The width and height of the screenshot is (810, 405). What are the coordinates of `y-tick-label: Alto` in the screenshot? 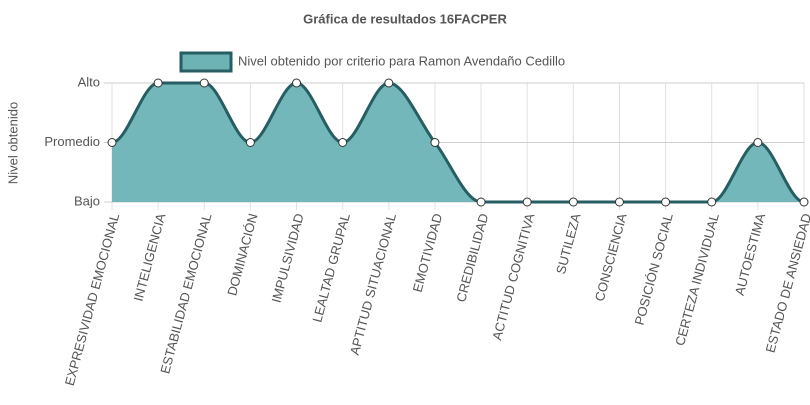 It's located at (89, 81).